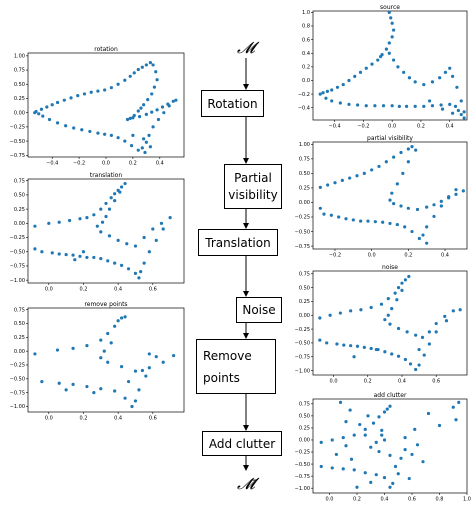 The image size is (473, 505). What do you see at coordinates (306, 40) in the screenshot?
I see `y-tick-label: 0.6` at bounding box center [306, 40].